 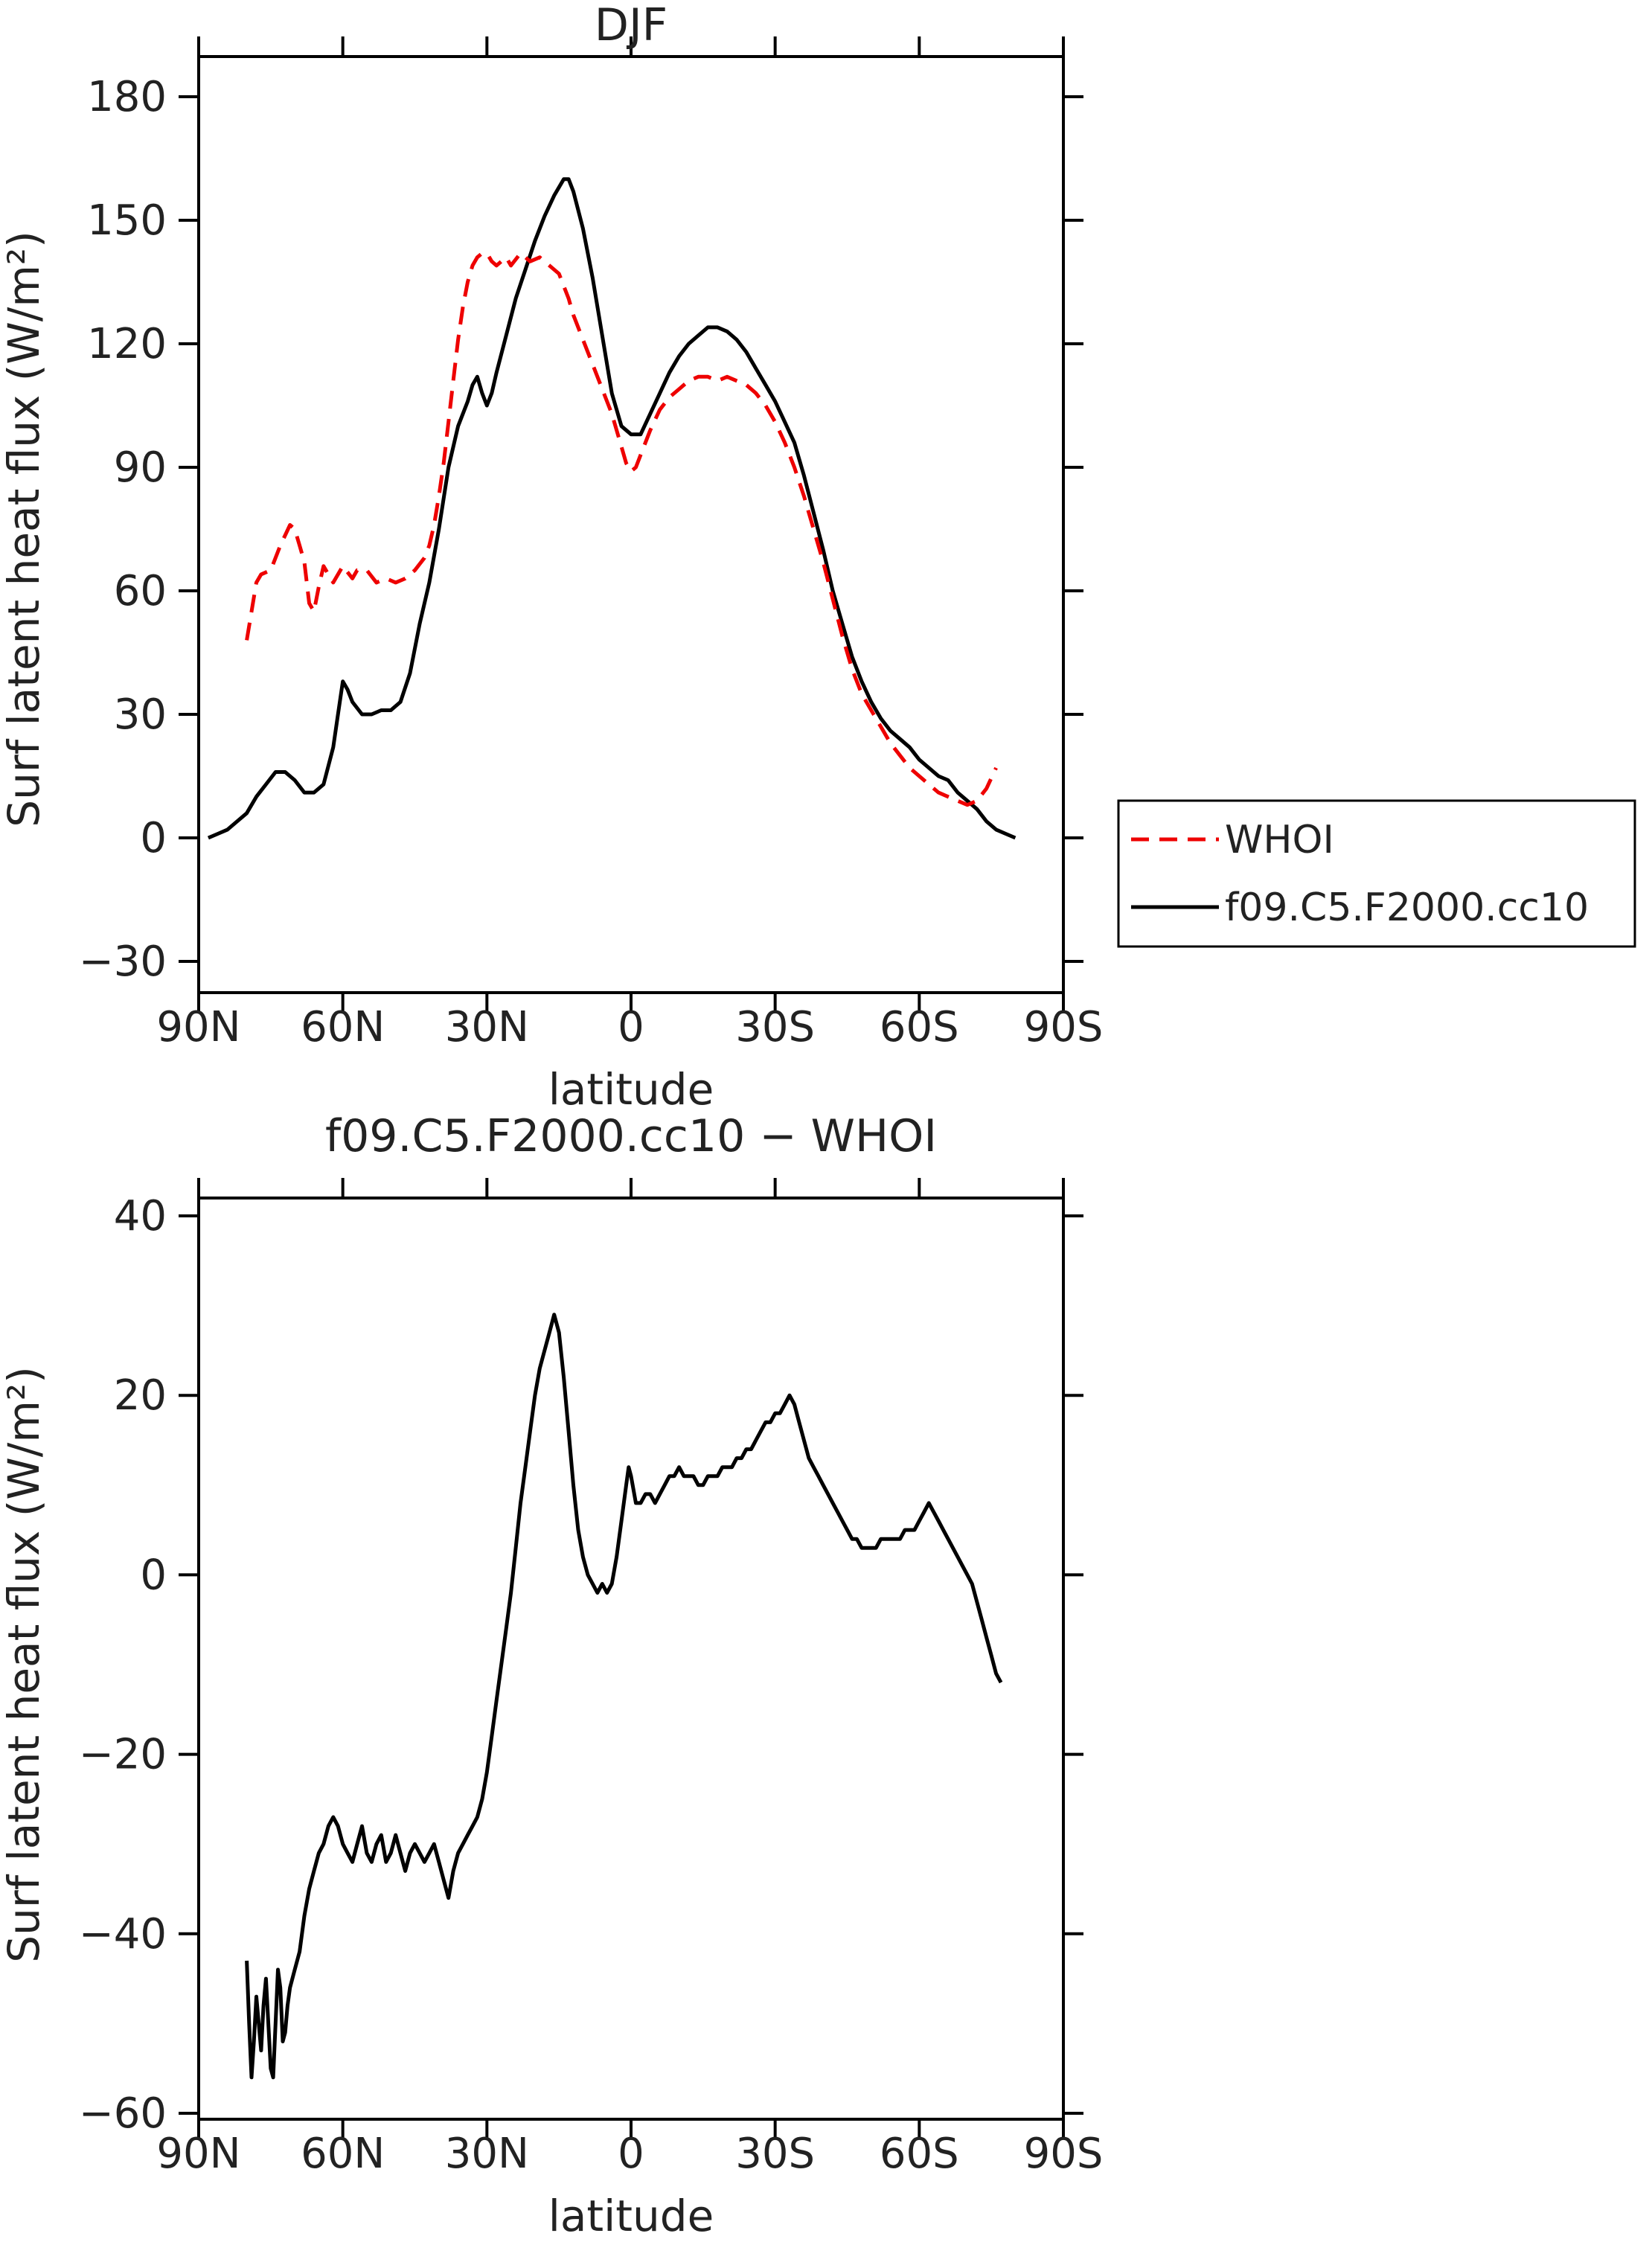 I want to click on chart-title: f09.C5.F2000.cc10 − WHOI, so click(x=631, y=1136).